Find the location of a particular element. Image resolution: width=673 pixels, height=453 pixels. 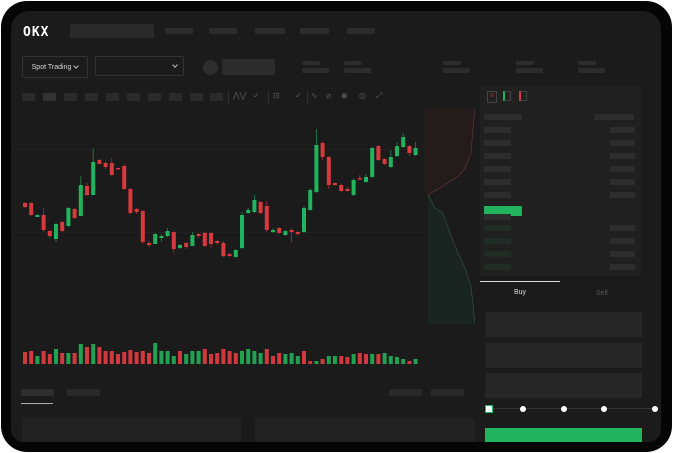

trading-mode-dropdown: Spot Trading is located at coordinates (55, 67).